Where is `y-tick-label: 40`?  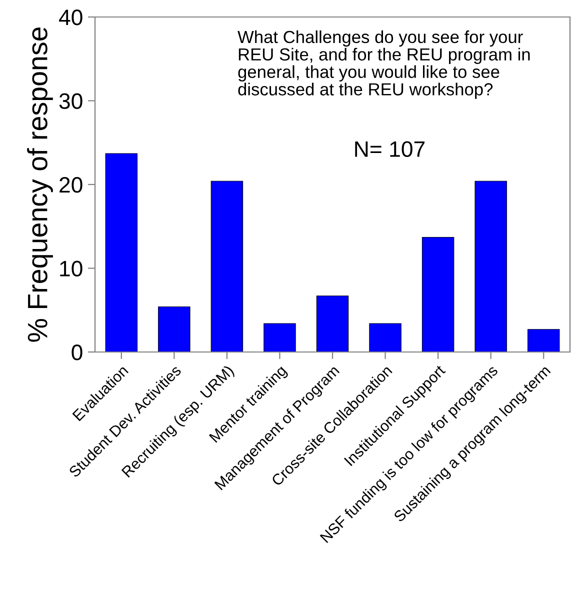 y-tick-label: 40 is located at coordinates (70, 18).